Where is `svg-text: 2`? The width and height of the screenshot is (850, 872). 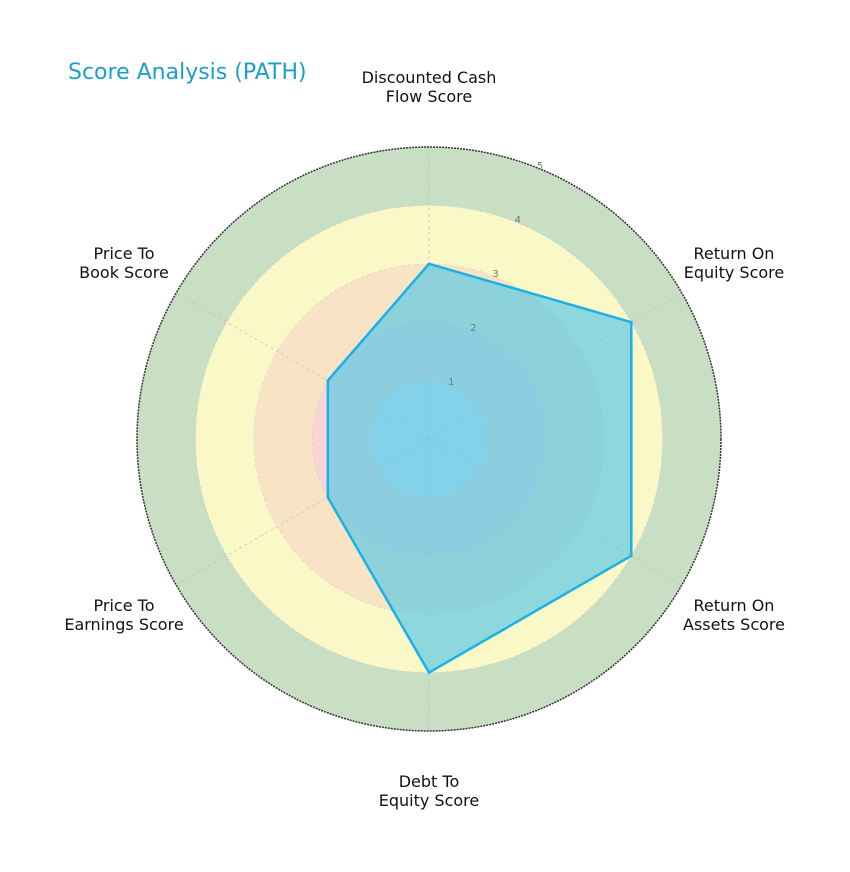
svg-text: 2 is located at coordinates (473, 328).